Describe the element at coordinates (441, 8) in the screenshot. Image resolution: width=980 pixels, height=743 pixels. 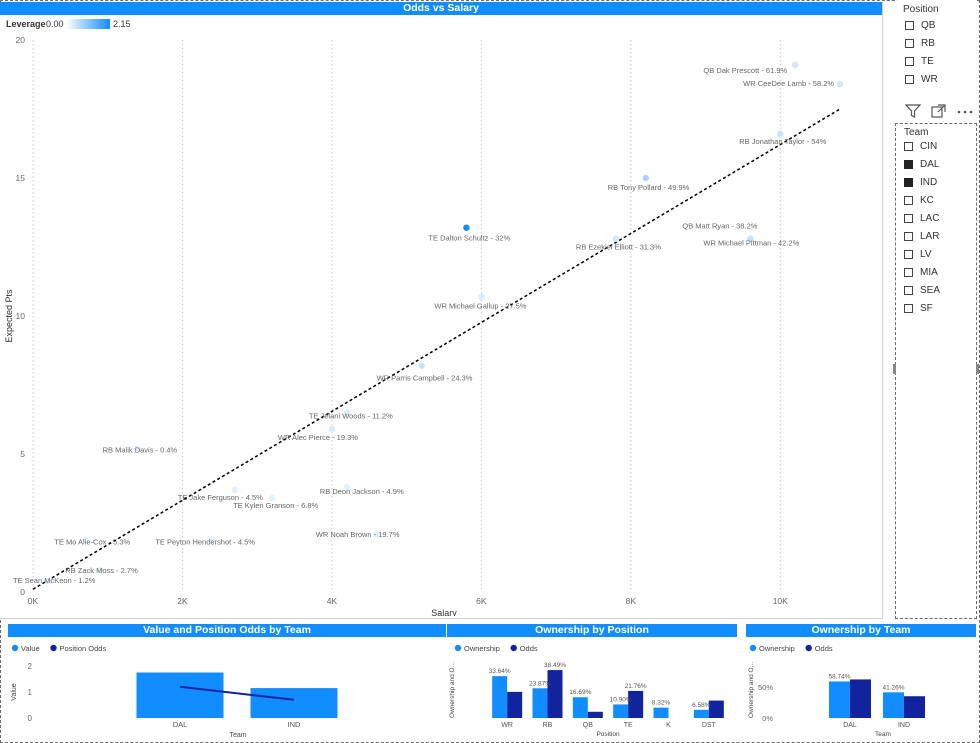
I see `scatter-title: Odds vs Salary` at that location.